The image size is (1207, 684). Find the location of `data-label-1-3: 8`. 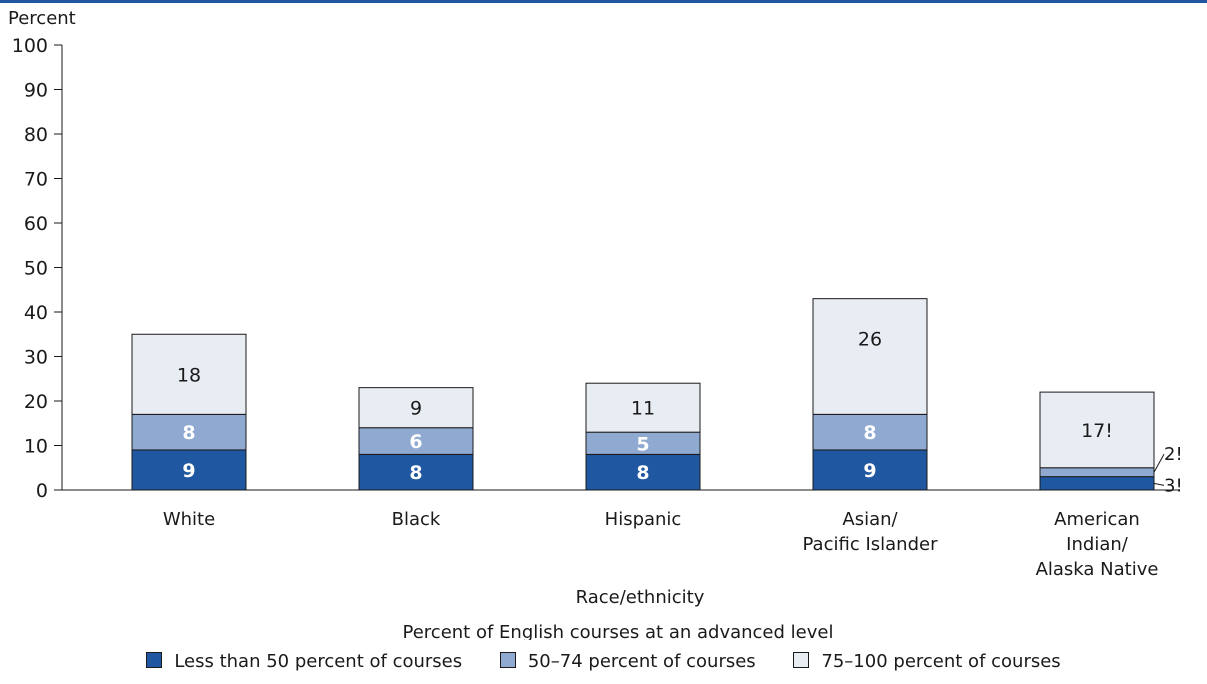

data-label-1-3: 8 is located at coordinates (869, 433).